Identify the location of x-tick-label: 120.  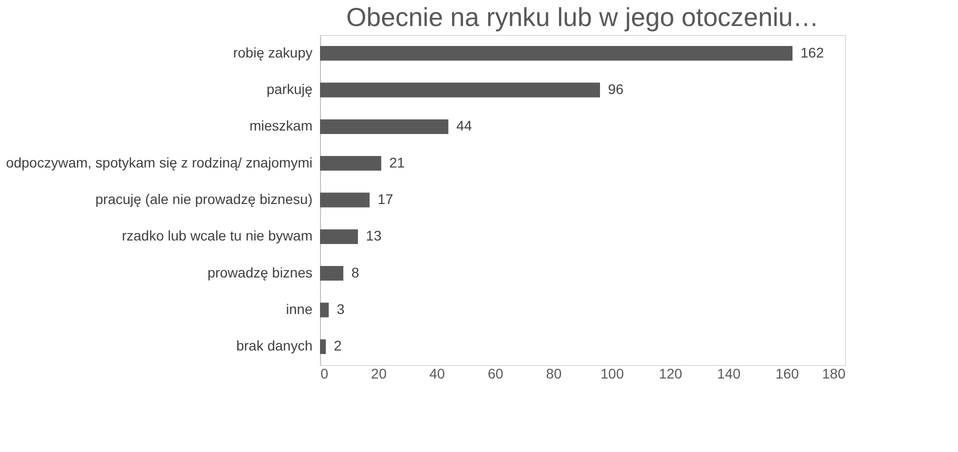
(670, 374).